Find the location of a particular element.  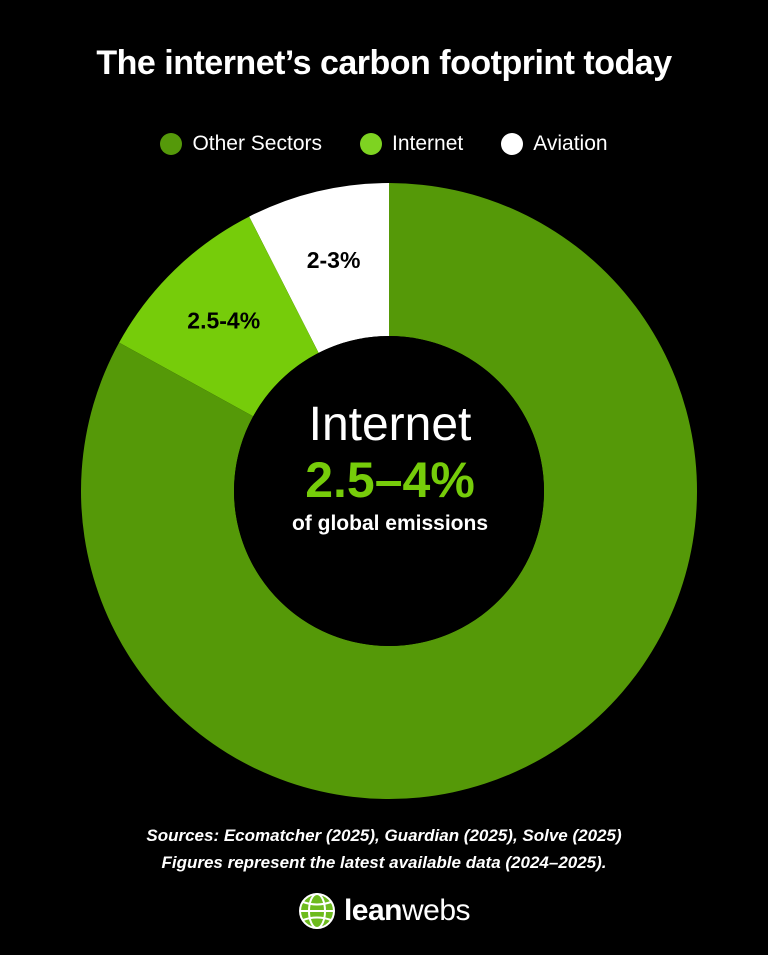

donut-label-aviation: 2-3% is located at coordinates (334, 260).